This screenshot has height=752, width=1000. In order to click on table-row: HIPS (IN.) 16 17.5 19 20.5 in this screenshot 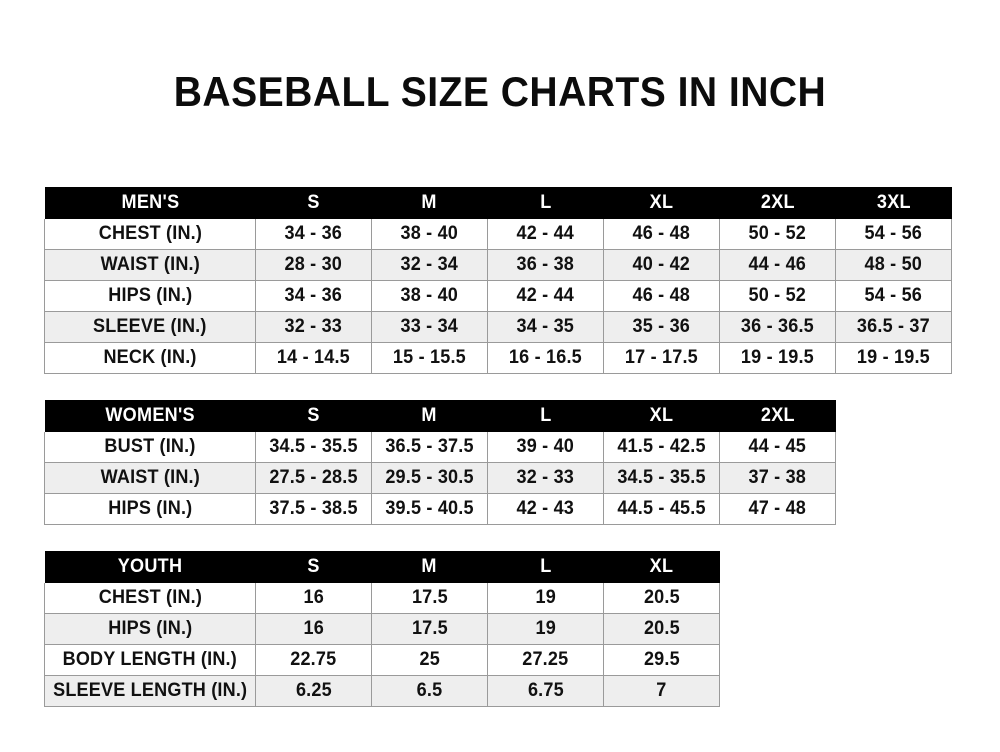, I will do `click(382, 629)`.